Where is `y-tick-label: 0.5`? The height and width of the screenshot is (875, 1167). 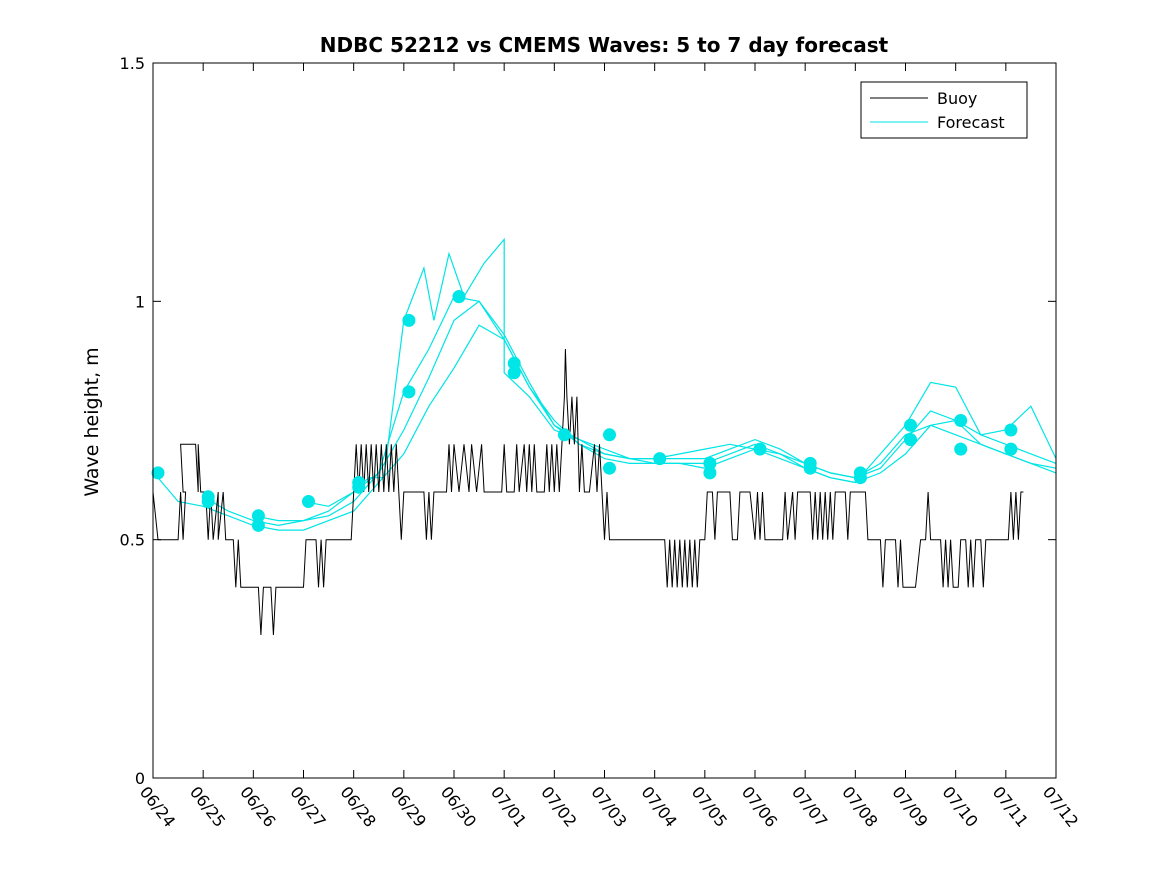 y-tick-label: 0.5 is located at coordinates (132, 540).